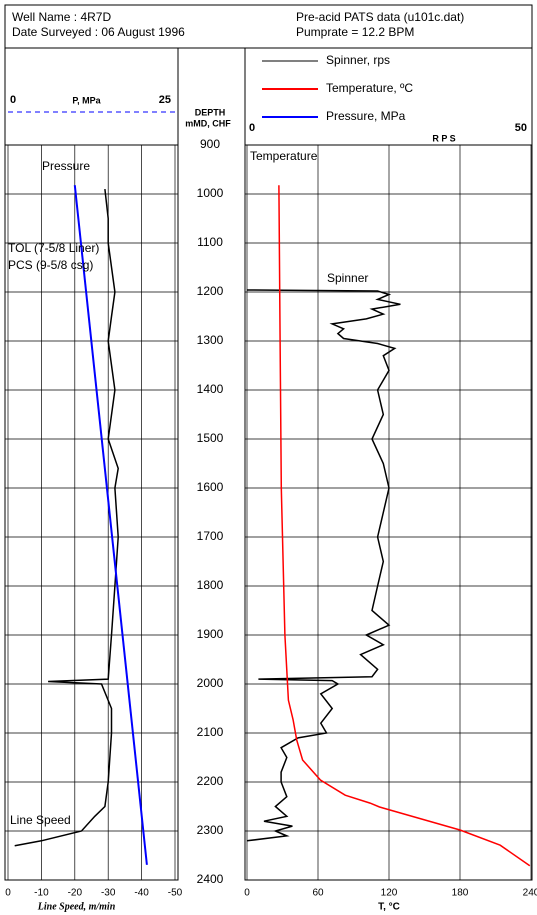  I want to click on depth-tick-label: 1200, so click(210, 291).